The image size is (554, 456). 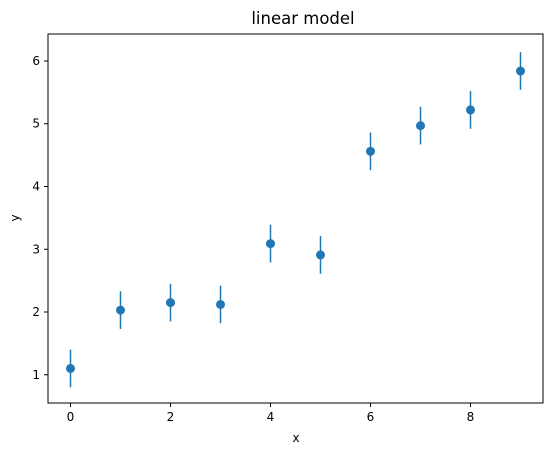 I want to click on y-tick-label: 5, so click(x=36, y=124).